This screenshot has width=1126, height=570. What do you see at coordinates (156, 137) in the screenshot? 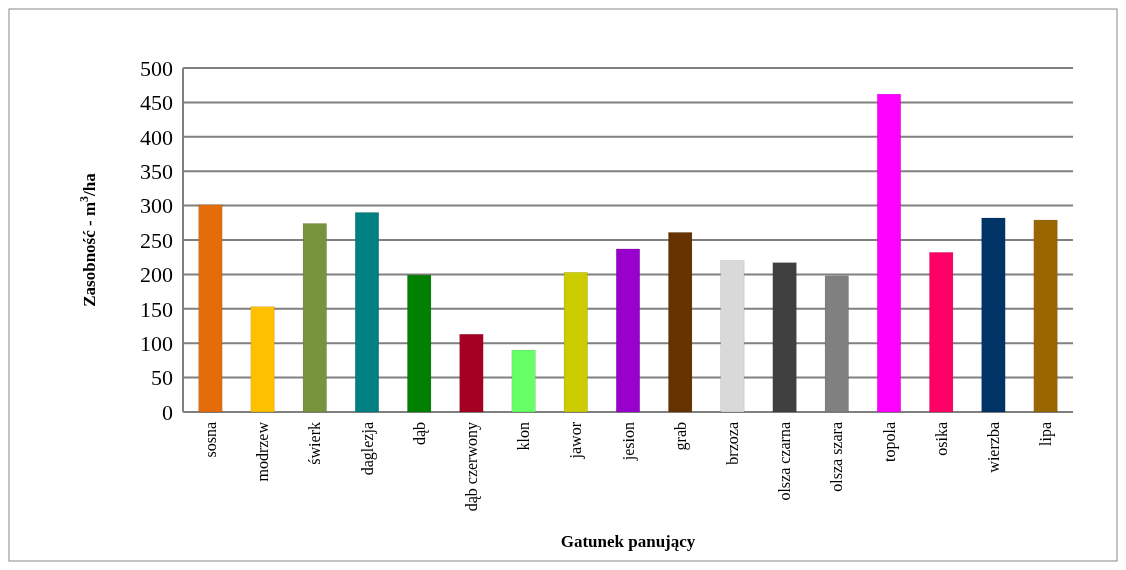
I see `y-tick-label: 400` at bounding box center [156, 137].